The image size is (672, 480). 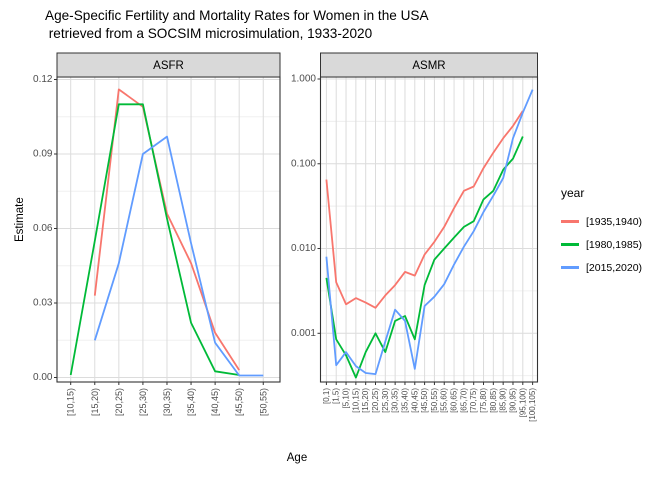 I want to click on y-tick-label: 0.010, so click(x=303, y=248).